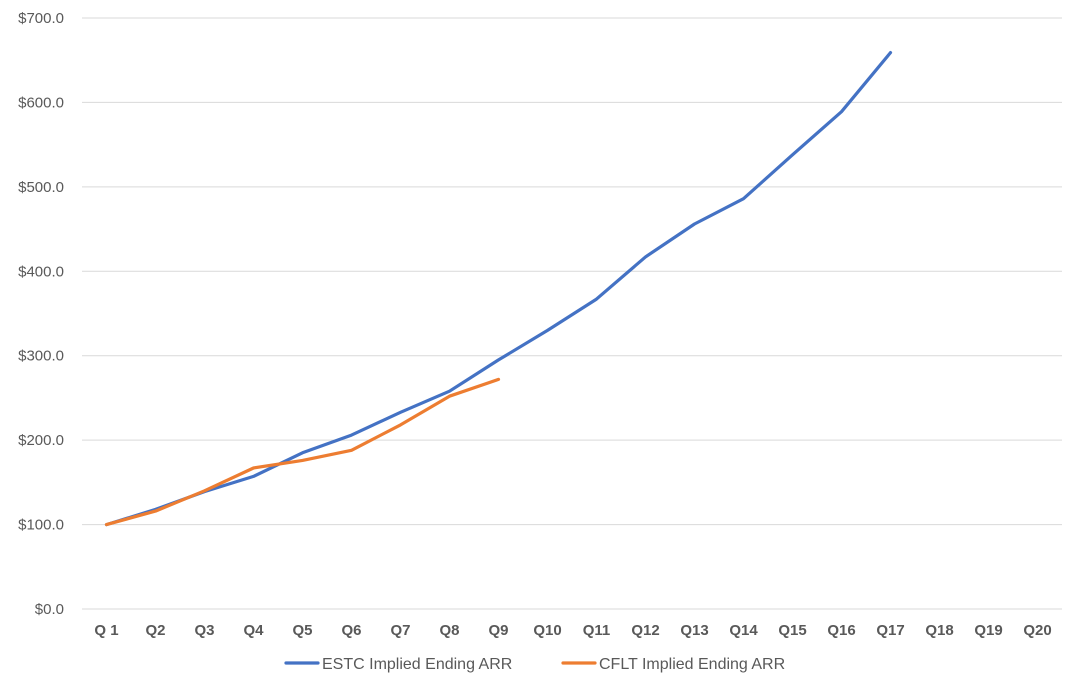  What do you see at coordinates (792, 630) in the screenshot?
I see `x-tick-label: Q15` at bounding box center [792, 630].